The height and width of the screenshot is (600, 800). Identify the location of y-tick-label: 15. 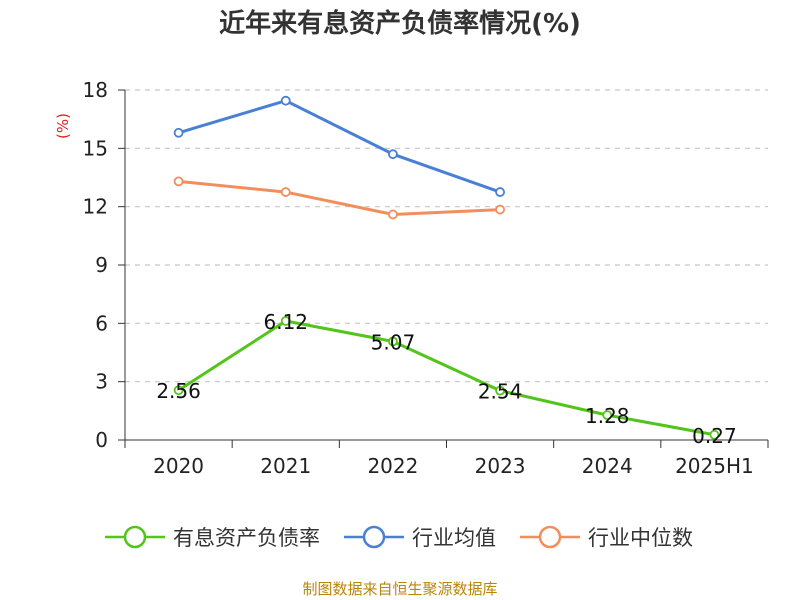
(95, 148).